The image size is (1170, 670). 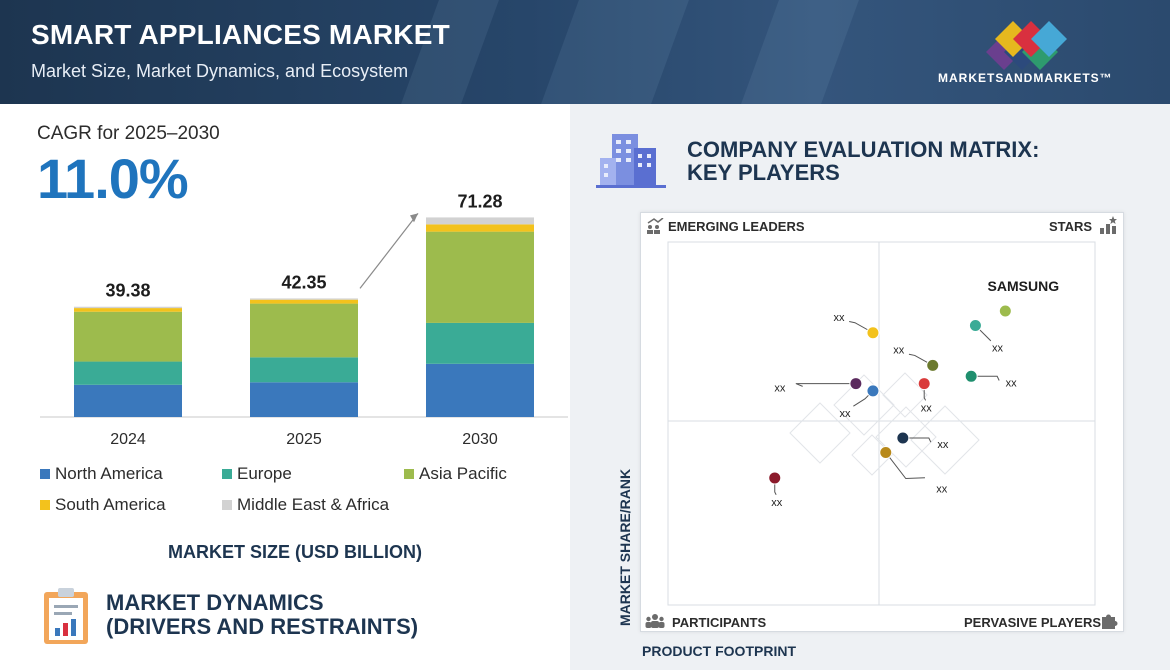 I want to click on bar-total-label: 39.38, so click(x=127, y=291).